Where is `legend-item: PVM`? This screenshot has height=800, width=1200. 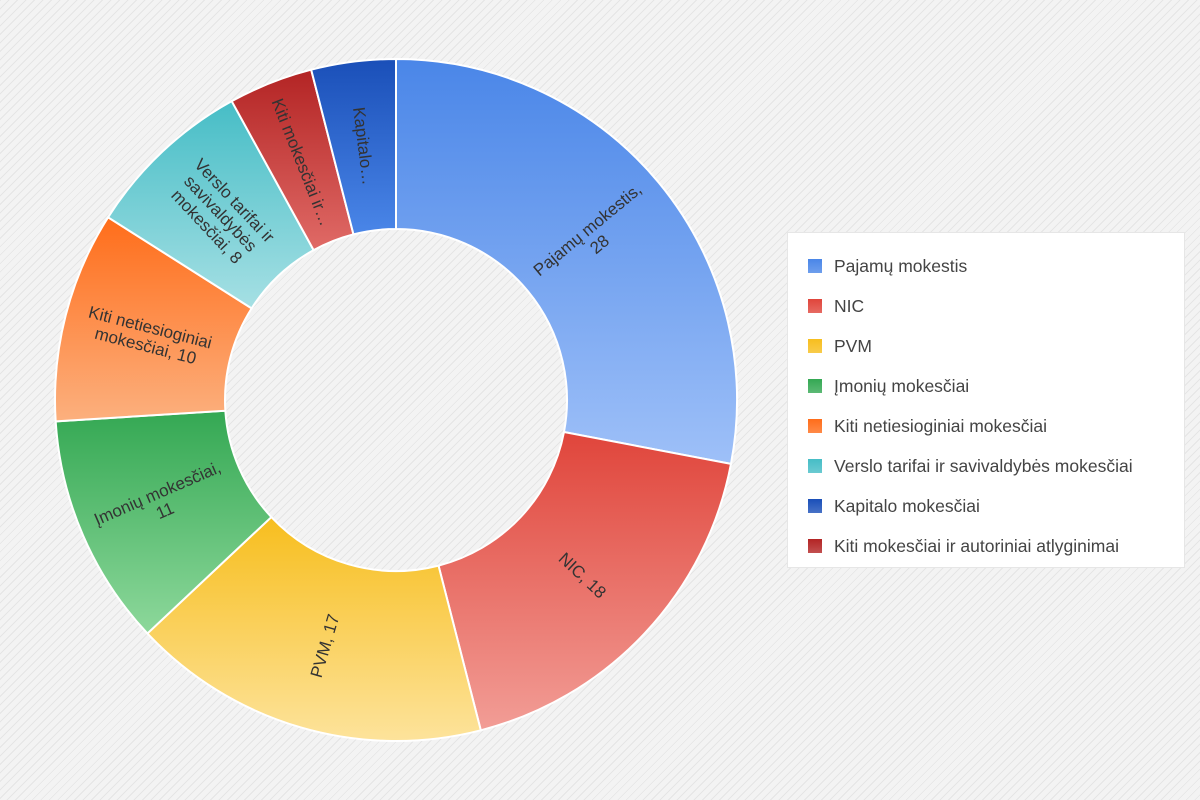
legend-item: PVM is located at coordinates (996, 346).